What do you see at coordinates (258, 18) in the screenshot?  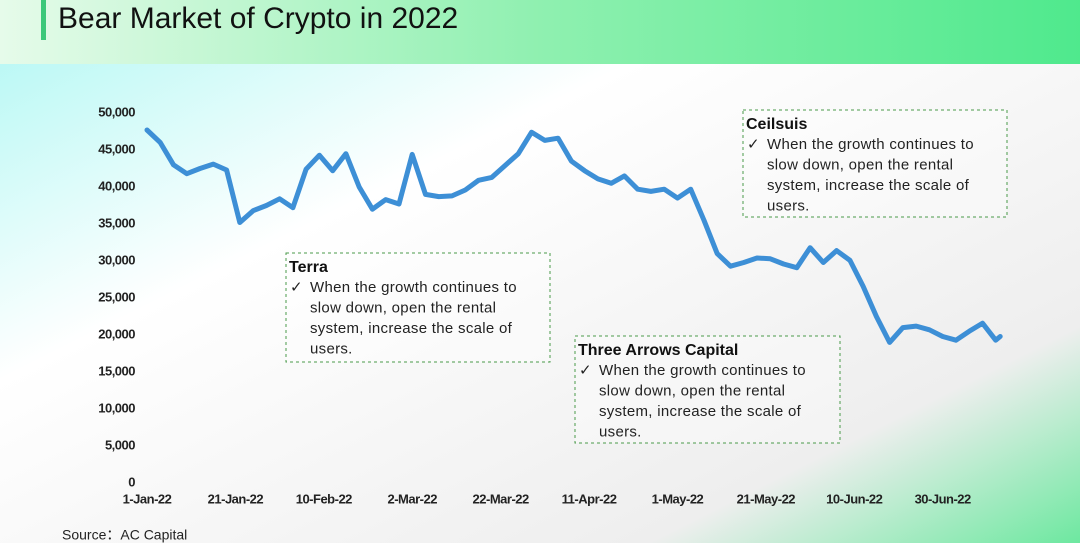 I see `chart-title: Bear Market of Crypto in 2022` at bounding box center [258, 18].